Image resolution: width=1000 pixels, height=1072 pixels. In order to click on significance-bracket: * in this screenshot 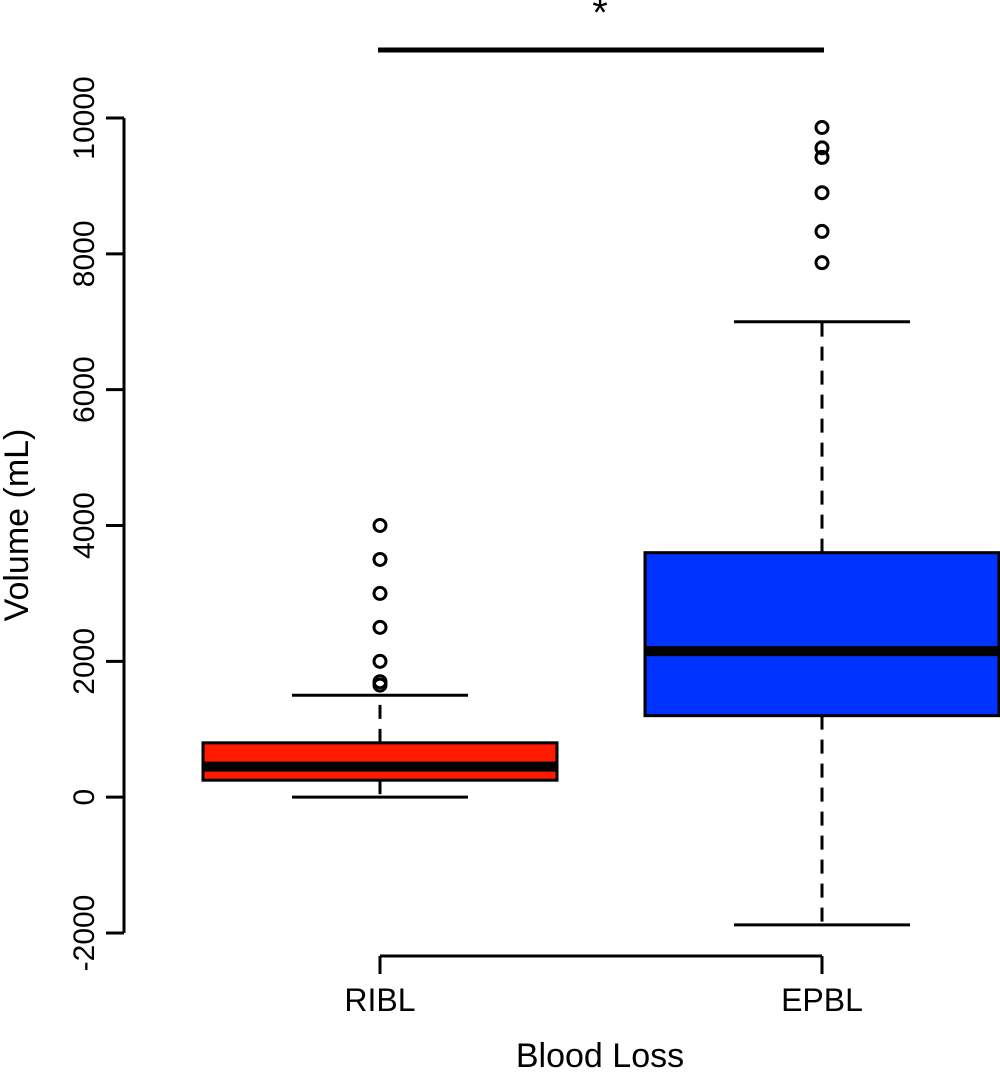, I will do `click(601, 26)`.